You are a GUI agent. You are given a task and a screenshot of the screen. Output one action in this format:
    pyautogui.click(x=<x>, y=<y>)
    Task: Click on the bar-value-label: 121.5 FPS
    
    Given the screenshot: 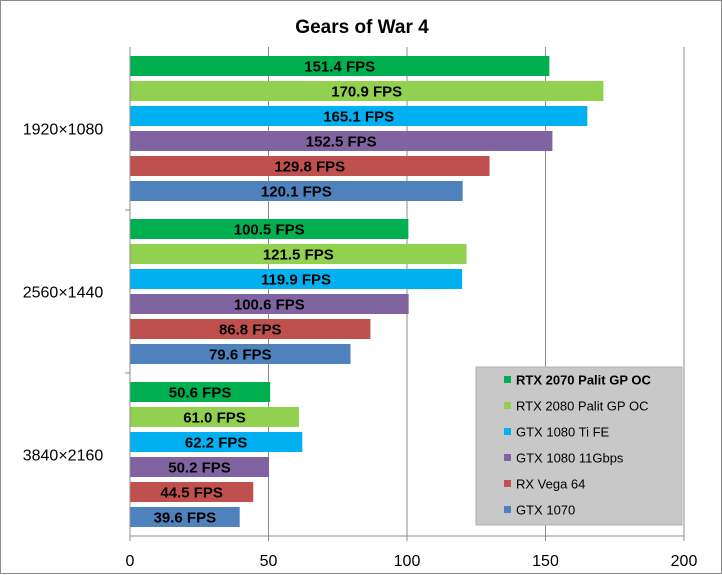 What is the action you would take?
    pyautogui.click(x=298, y=255)
    